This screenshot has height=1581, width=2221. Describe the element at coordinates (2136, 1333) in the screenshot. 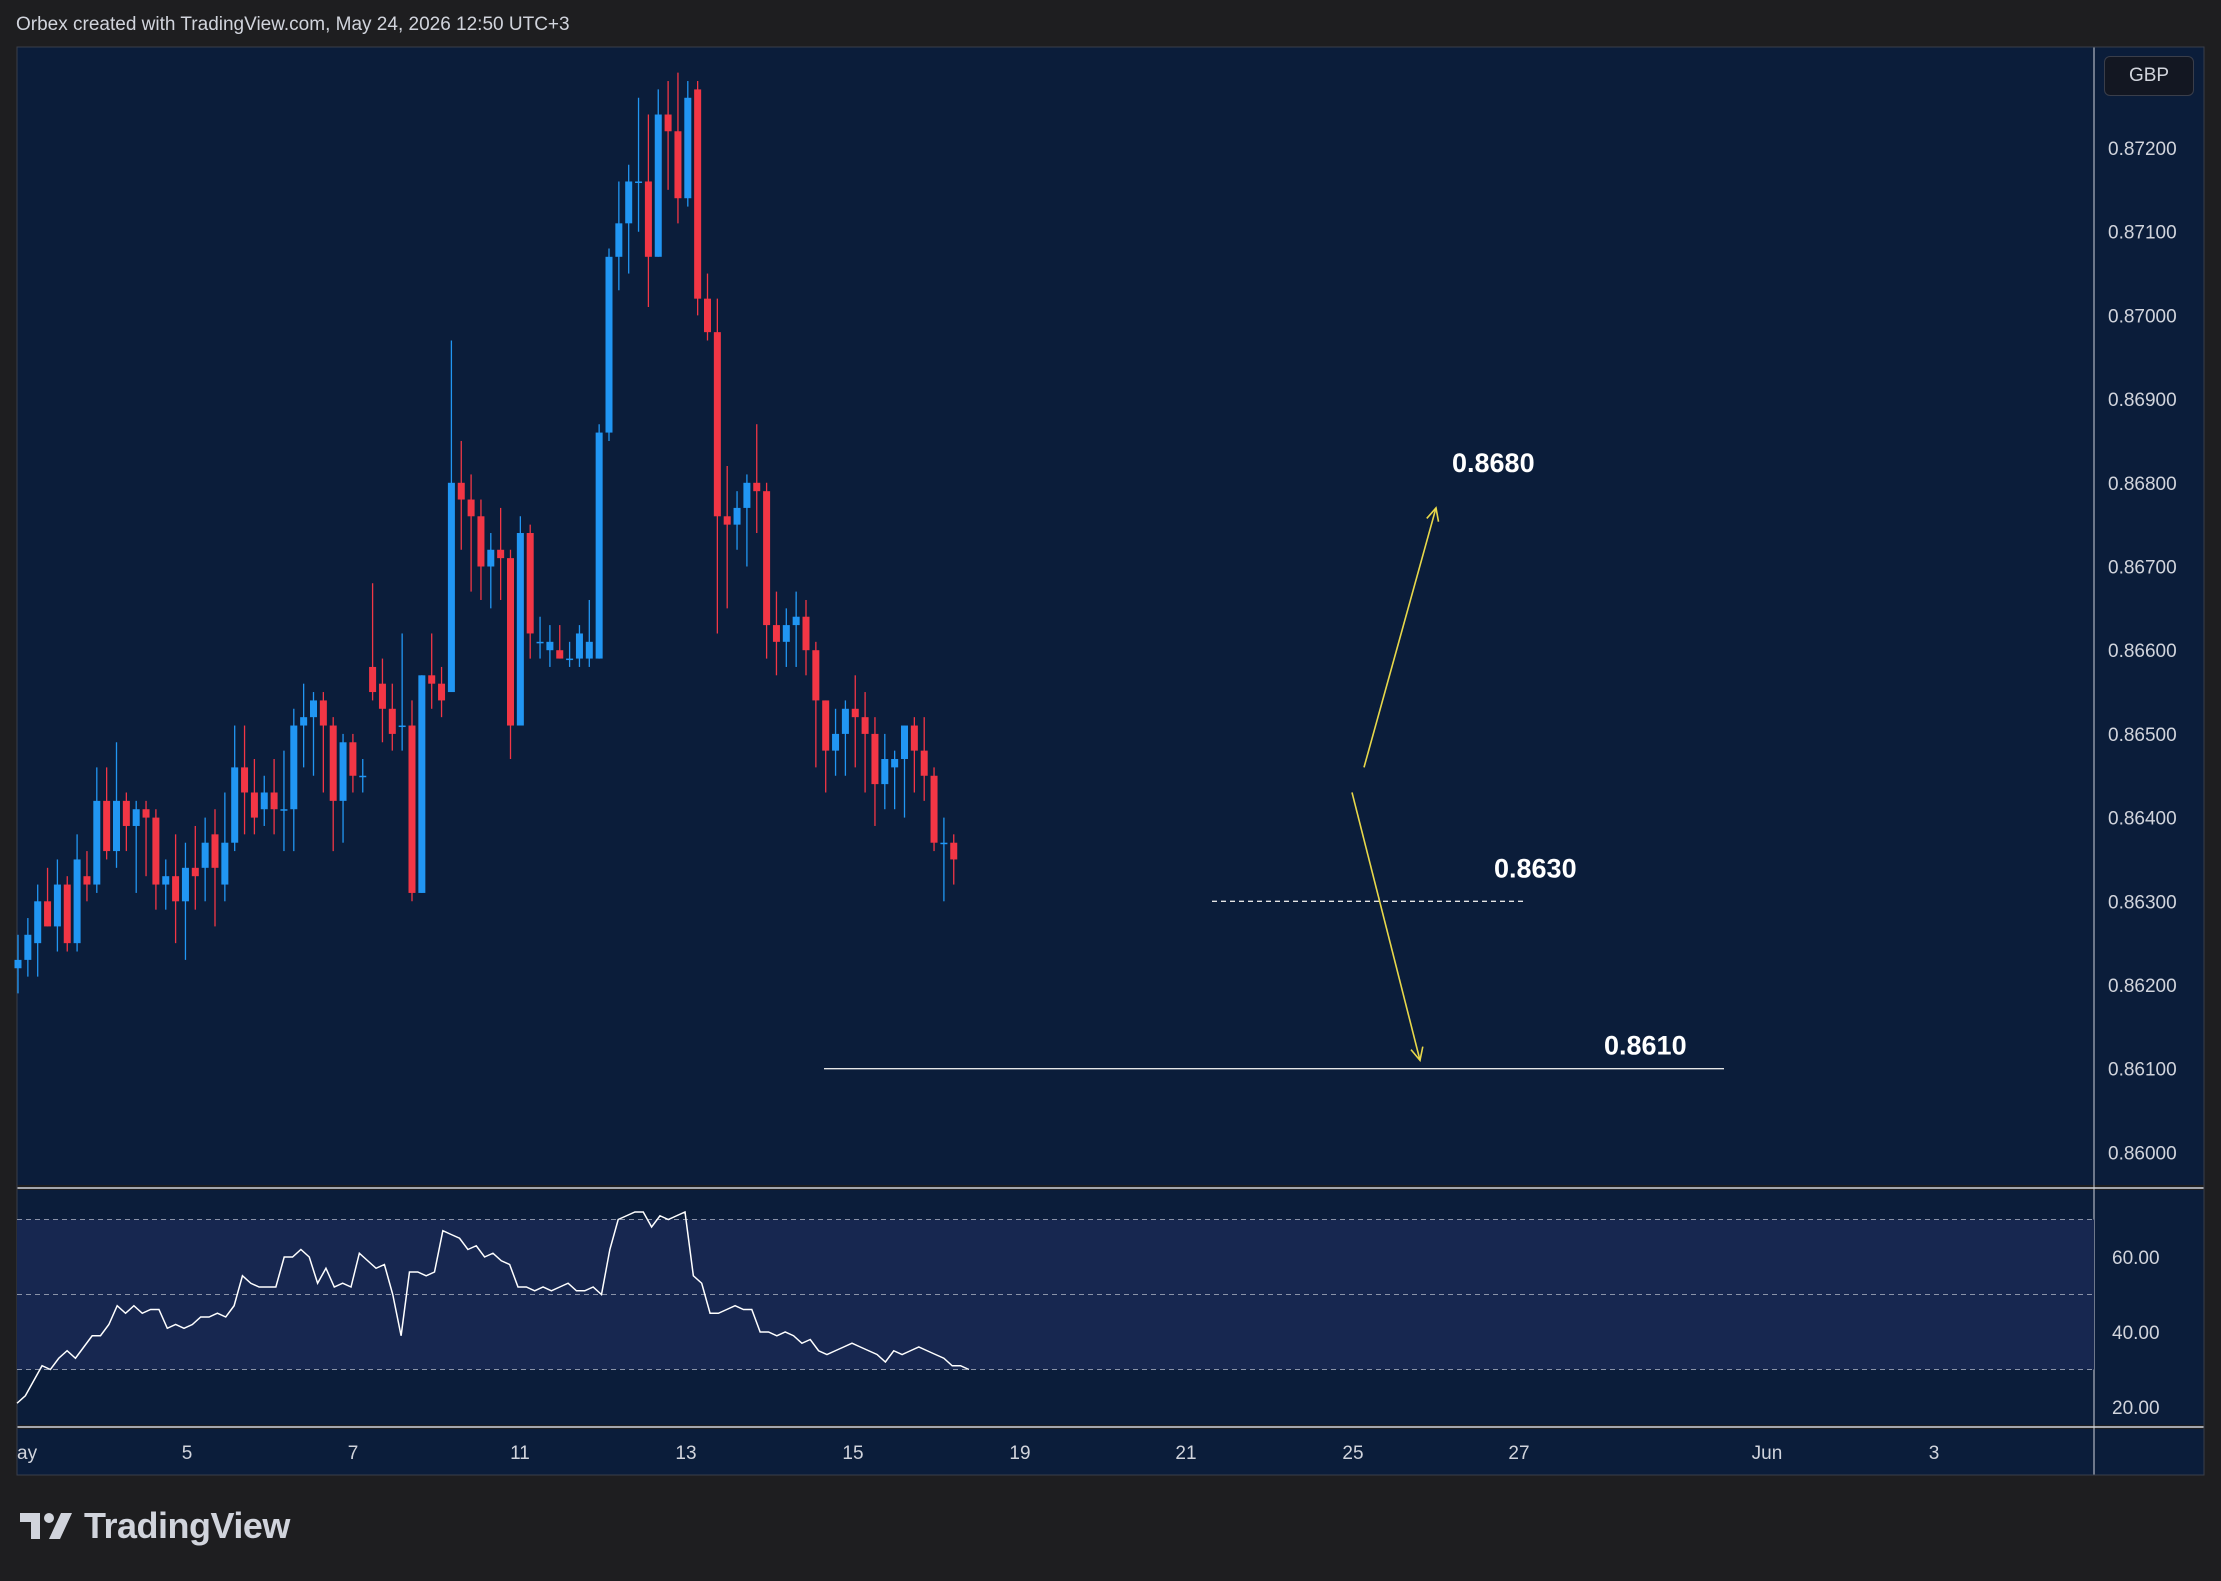

I see `rsi-tick-label: 40.00` at that location.